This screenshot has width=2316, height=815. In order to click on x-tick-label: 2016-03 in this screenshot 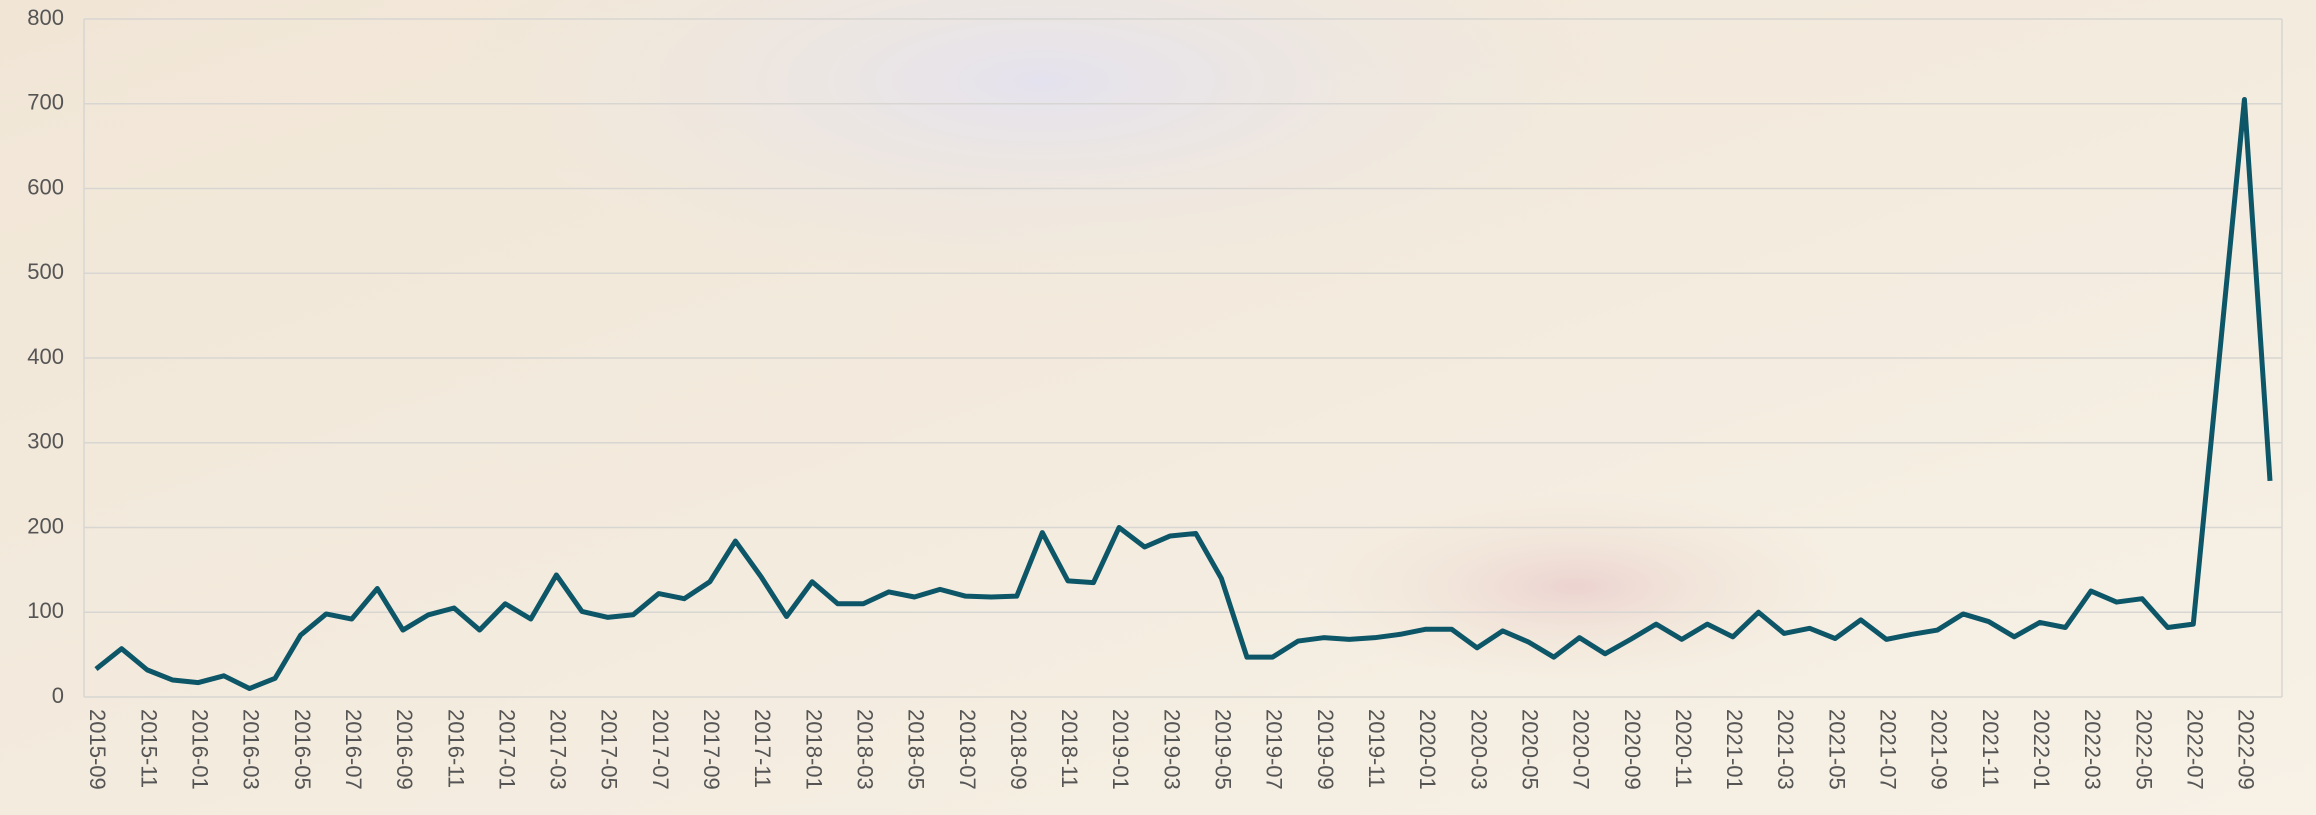, I will do `click(251, 749)`.